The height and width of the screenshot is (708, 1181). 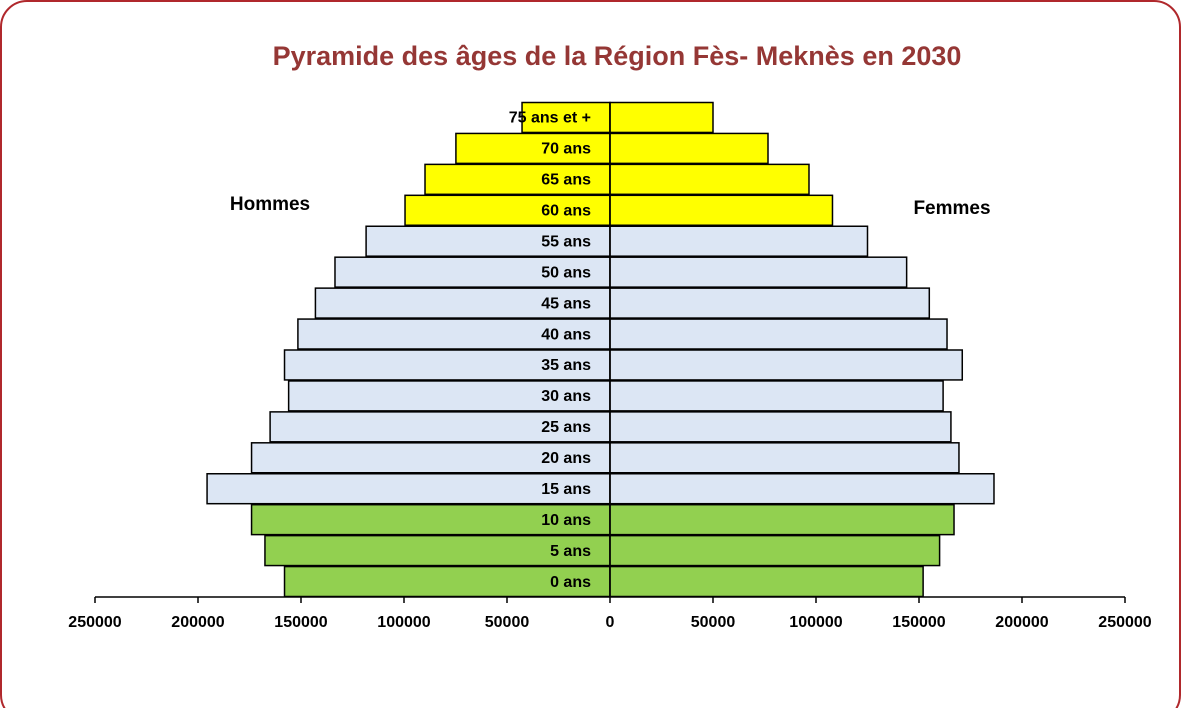 What do you see at coordinates (566, 489) in the screenshot?
I see `category-label: 15 ans` at bounding box center [566, 489].